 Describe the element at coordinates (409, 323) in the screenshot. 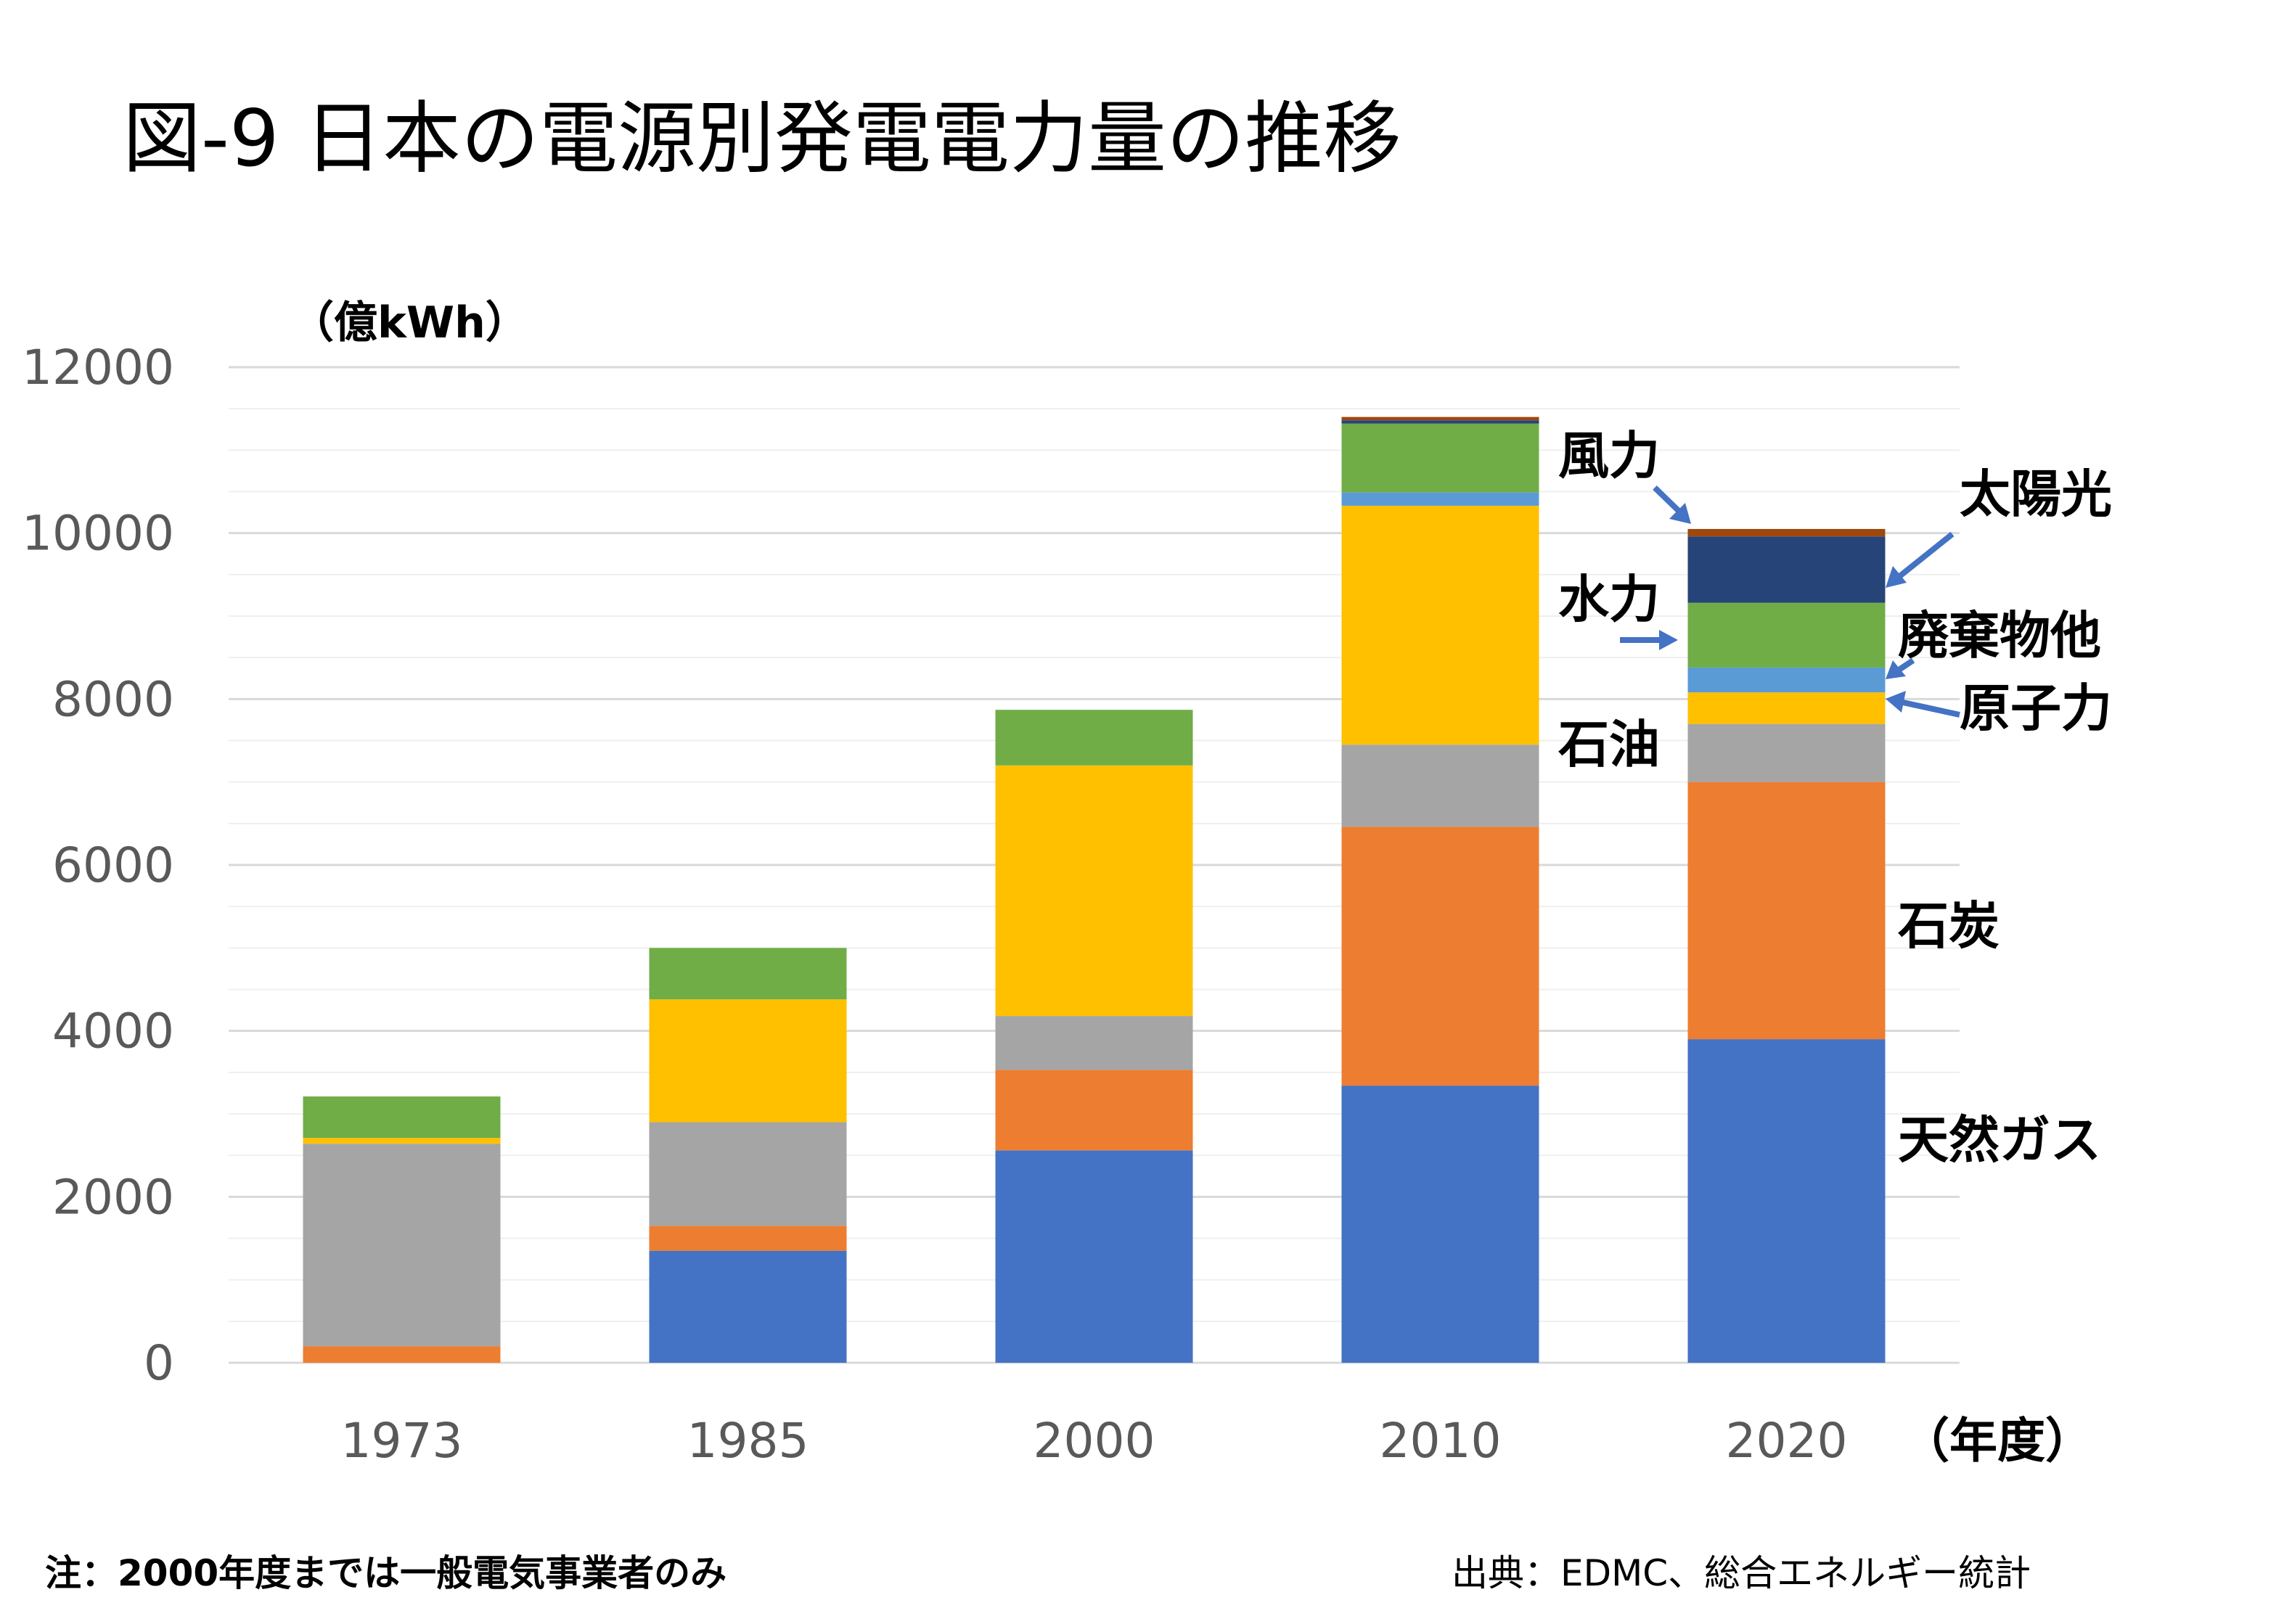

I see `y-axis-unit-label: （億kWh）` at that location.